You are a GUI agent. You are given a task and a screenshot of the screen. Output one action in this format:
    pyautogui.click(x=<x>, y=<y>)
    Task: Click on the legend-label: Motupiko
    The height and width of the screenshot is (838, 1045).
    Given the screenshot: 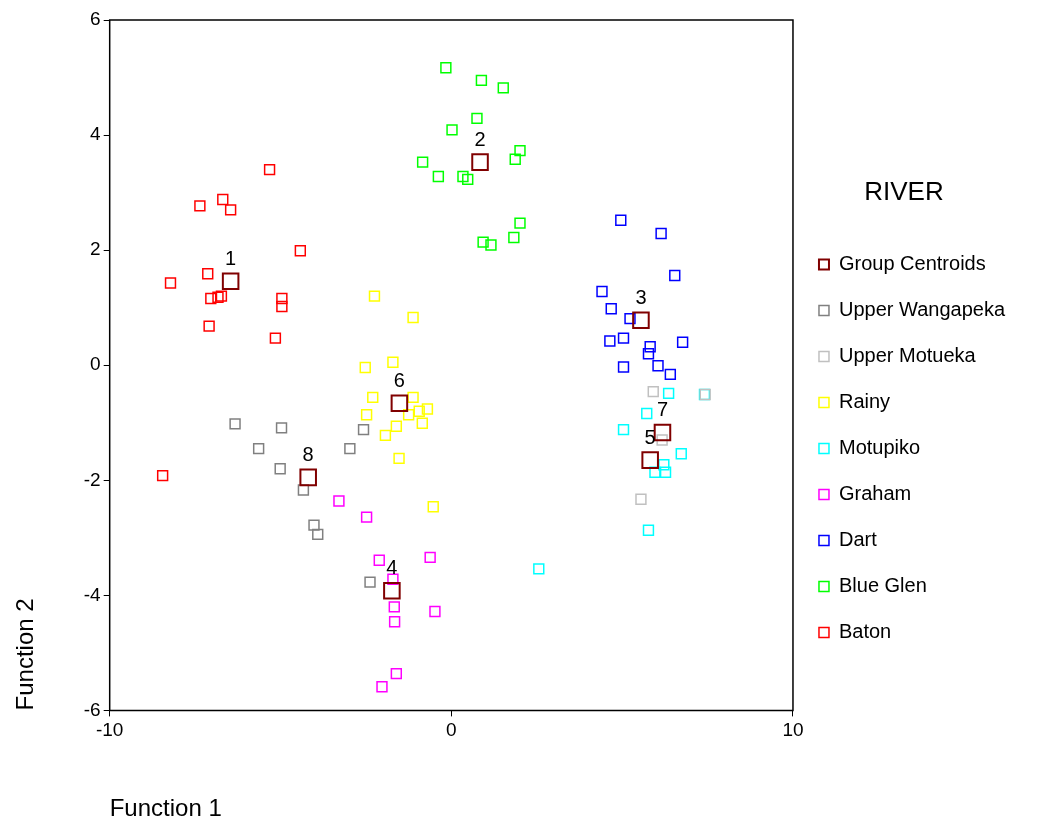 What is the action you would take?
    pyautogui.click(x=879, y=447)
    